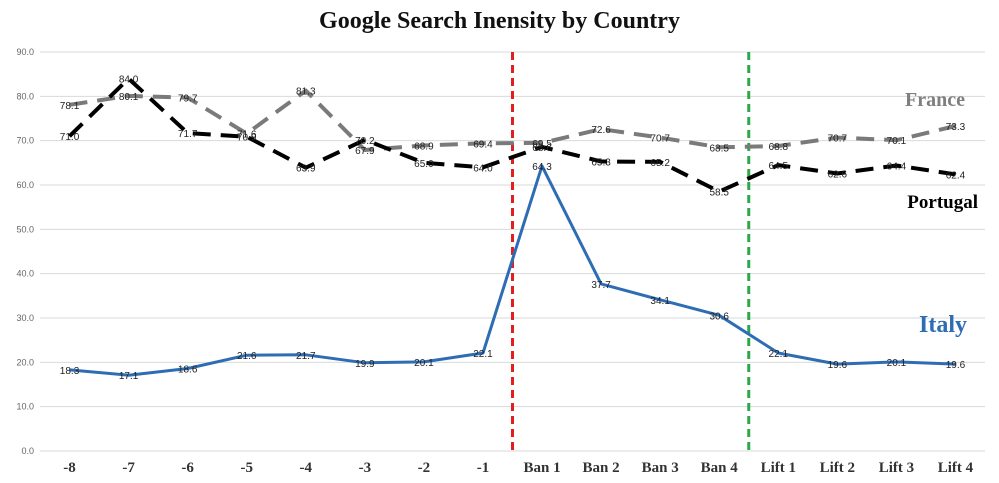 The image size is (999, 483). I want to click on x-tick-label: Ban 1, so click(541, 468).